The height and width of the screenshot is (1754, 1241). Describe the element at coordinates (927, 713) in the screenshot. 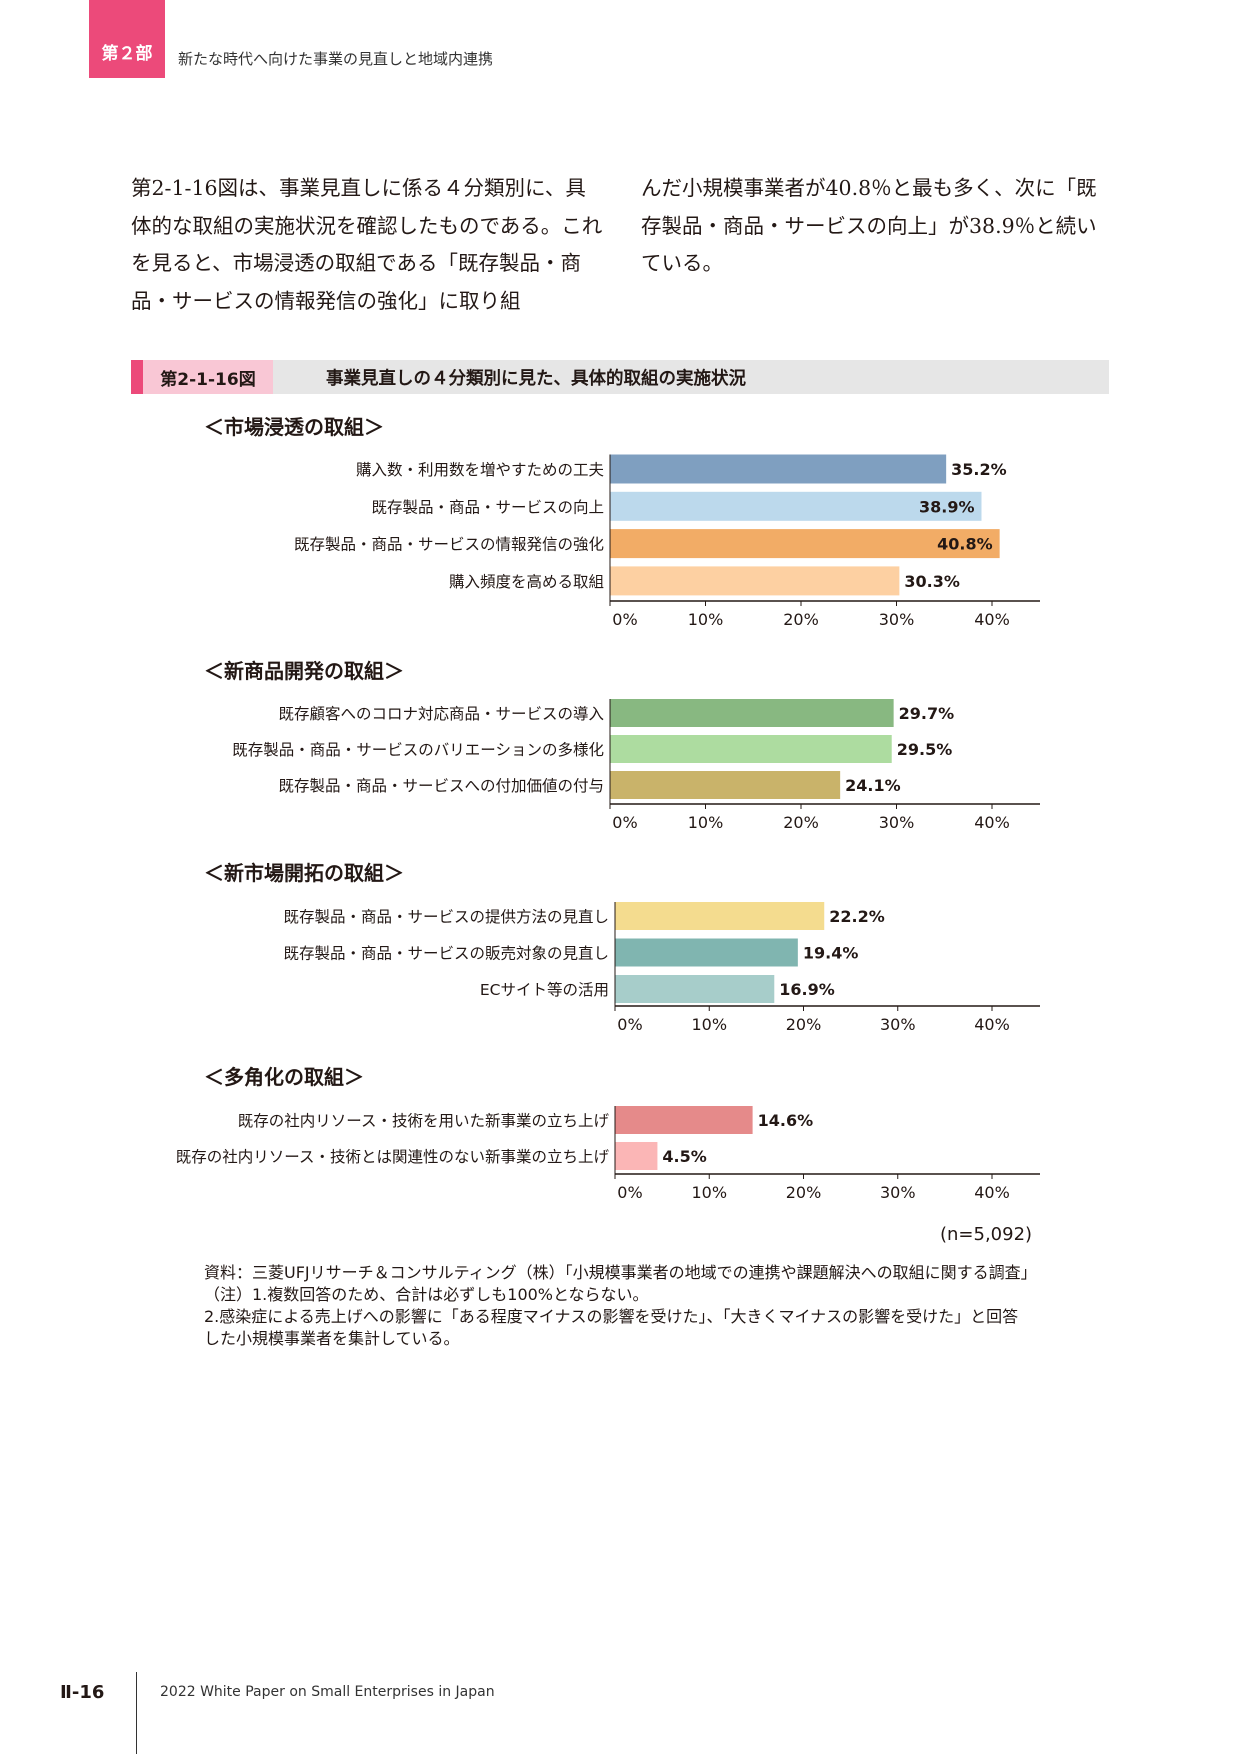

I see `data-label: 29.7%` at that location.